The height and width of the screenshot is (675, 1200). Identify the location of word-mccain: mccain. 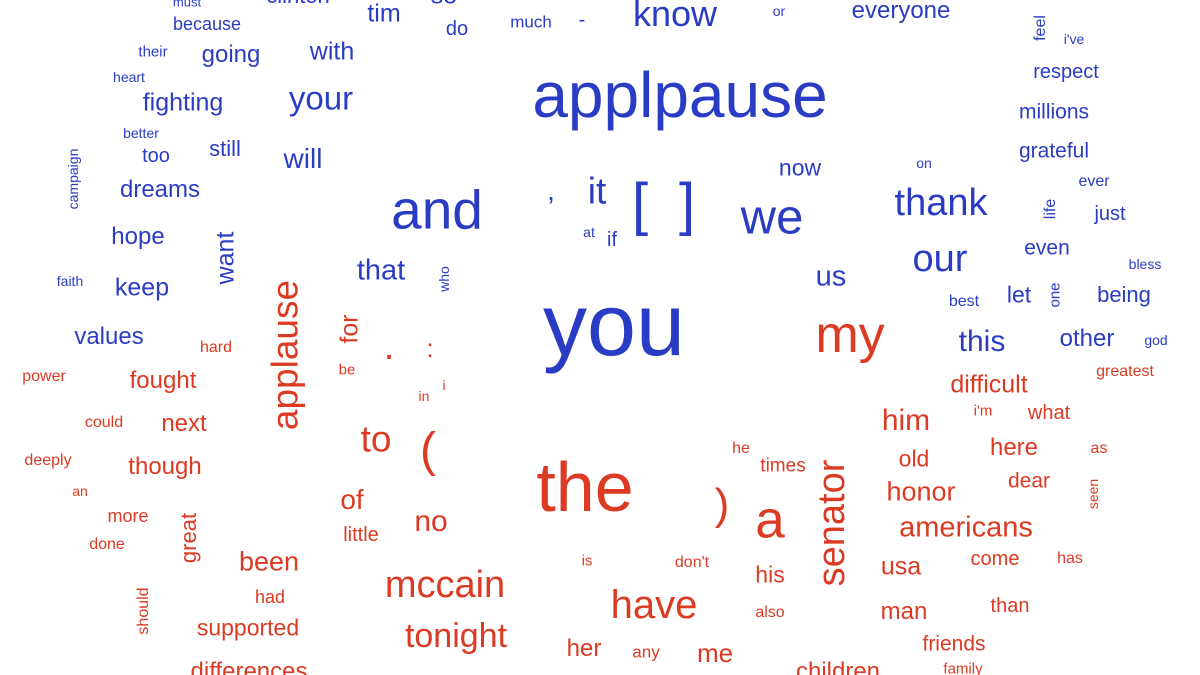
(445, 585).